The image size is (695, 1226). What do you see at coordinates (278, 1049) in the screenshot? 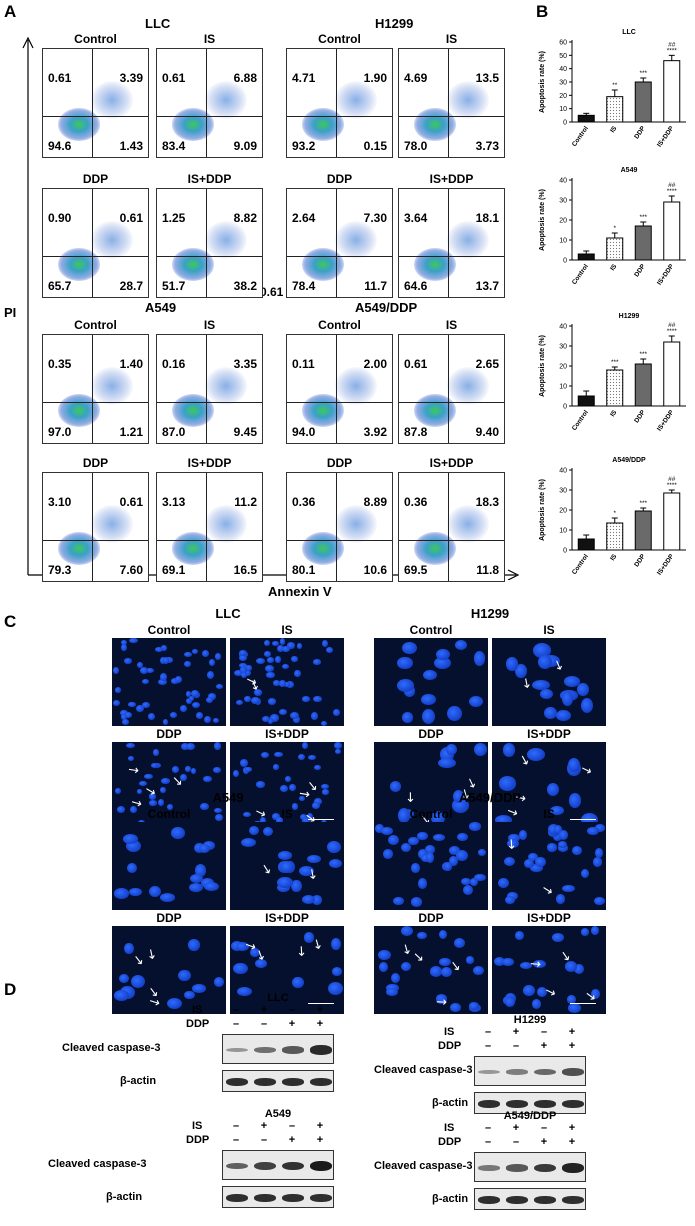
I see `cleaved-caspase-blot` at bounding box center [278, 1049].